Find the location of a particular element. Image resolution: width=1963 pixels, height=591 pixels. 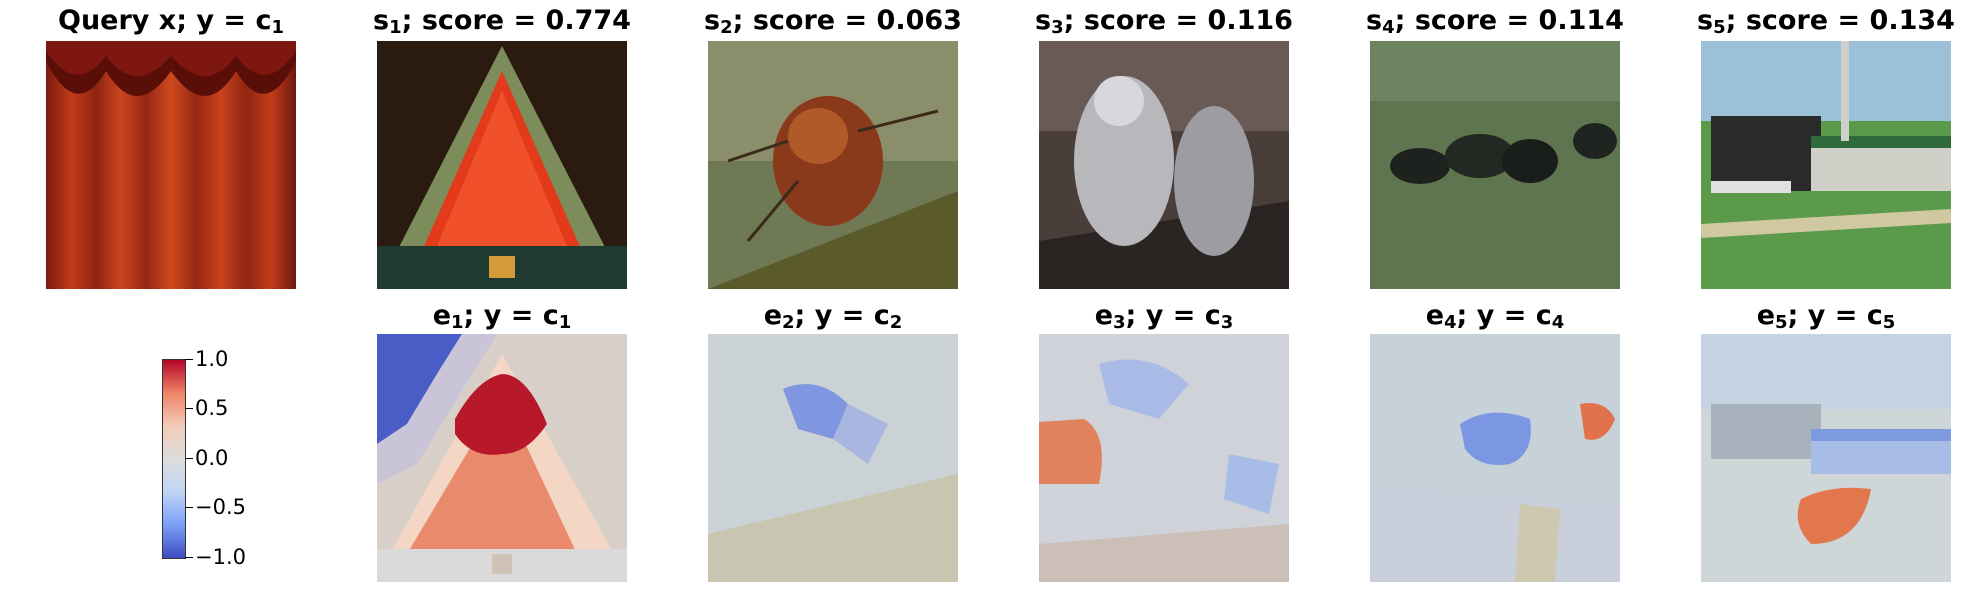

query-image is located at coordinates (171, 165).